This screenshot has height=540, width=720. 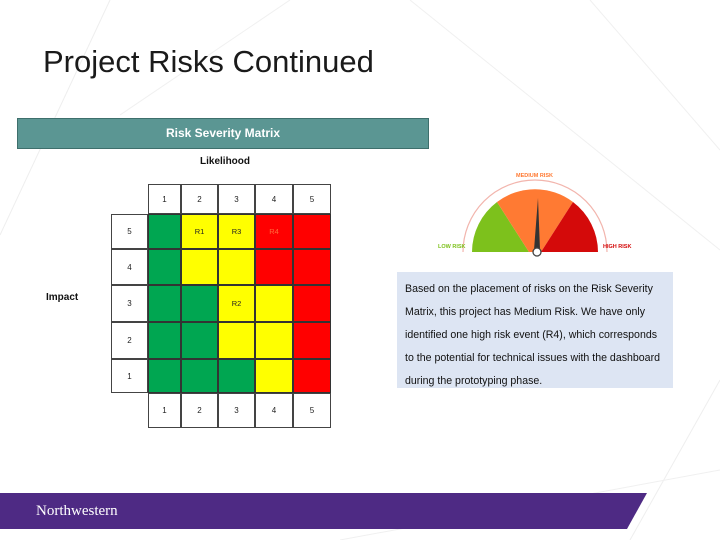 I want to click on matrix-cell: R4, so click(x=274, y=231).